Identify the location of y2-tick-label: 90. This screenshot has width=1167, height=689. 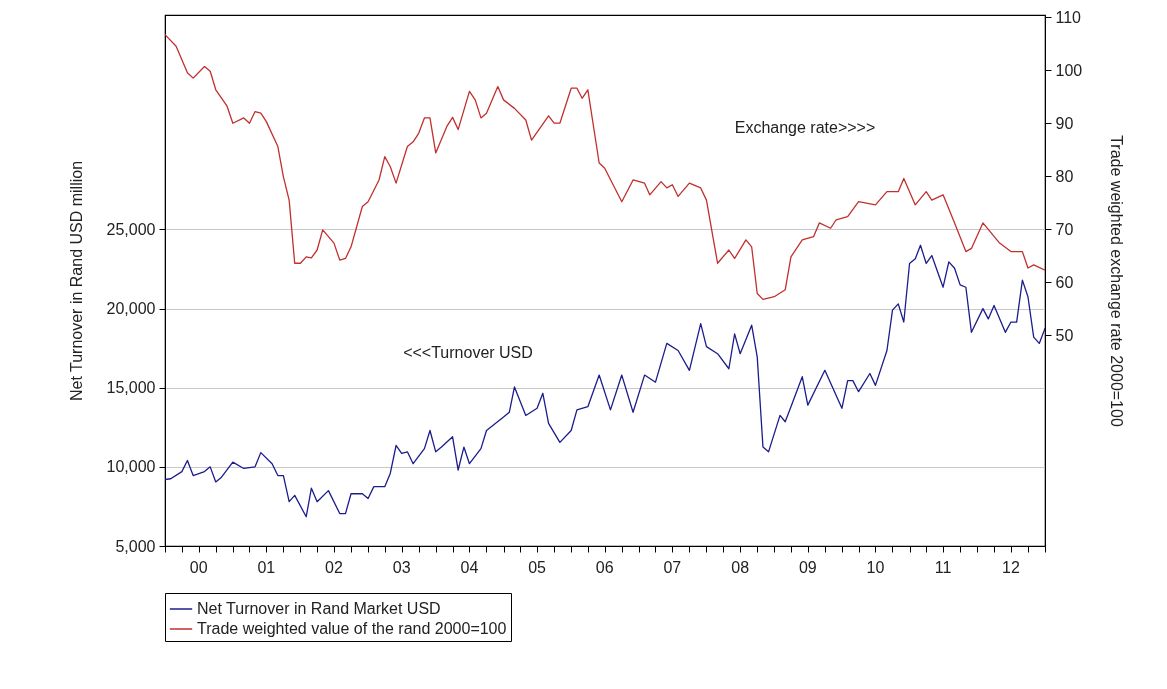
(1064, 123).